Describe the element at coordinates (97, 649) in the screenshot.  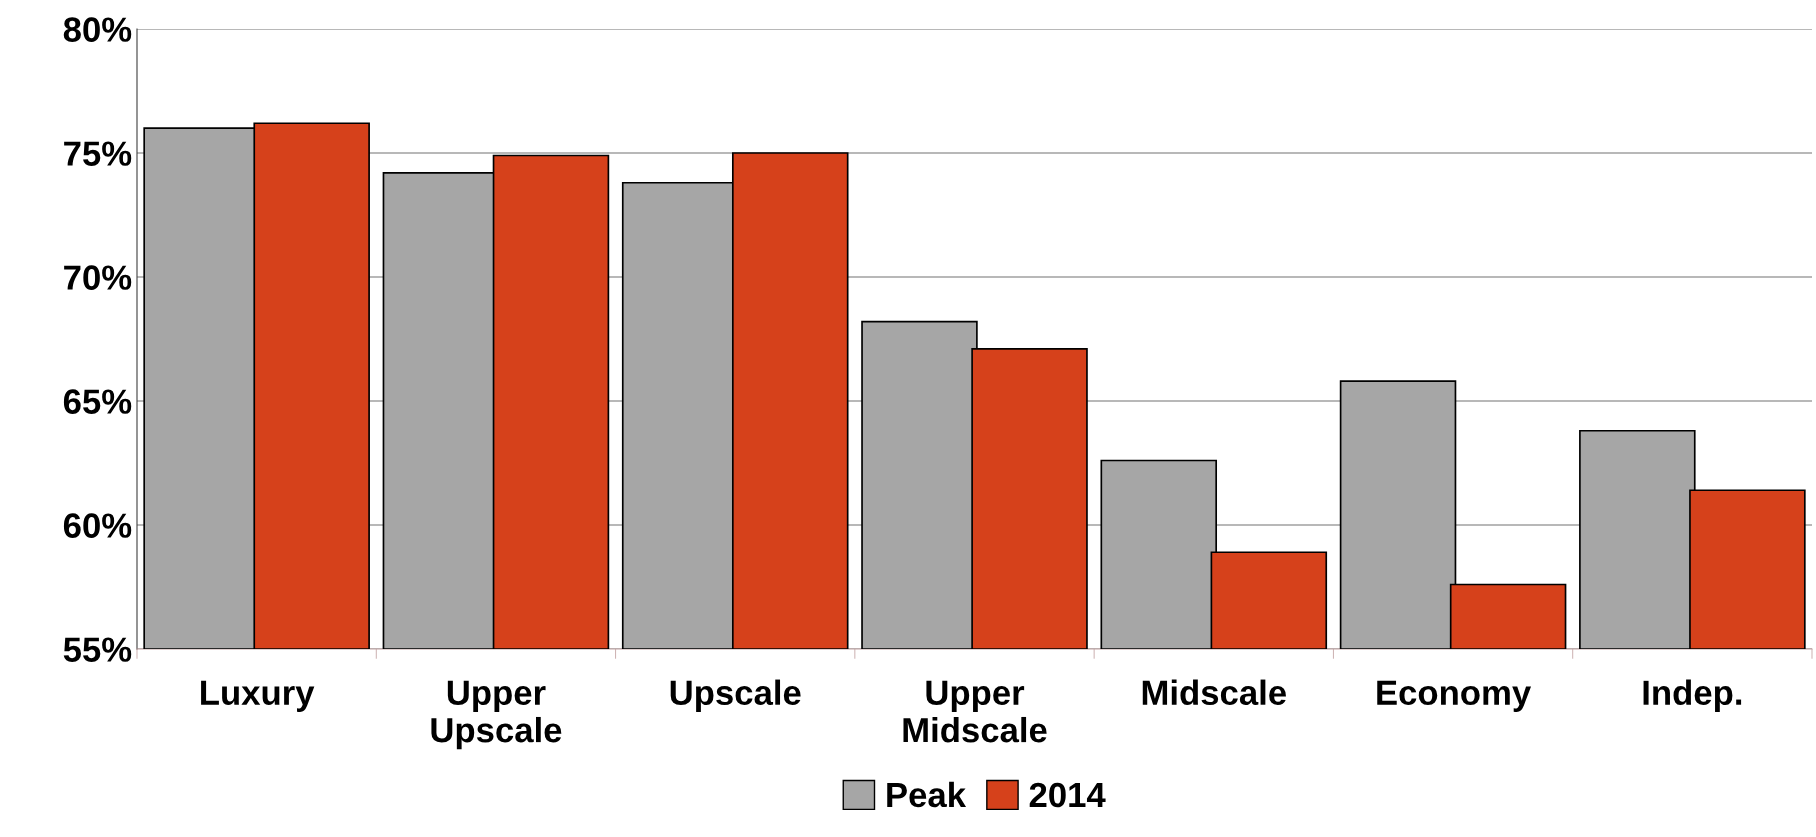
I see `y-tick-label: 55%` at that location.